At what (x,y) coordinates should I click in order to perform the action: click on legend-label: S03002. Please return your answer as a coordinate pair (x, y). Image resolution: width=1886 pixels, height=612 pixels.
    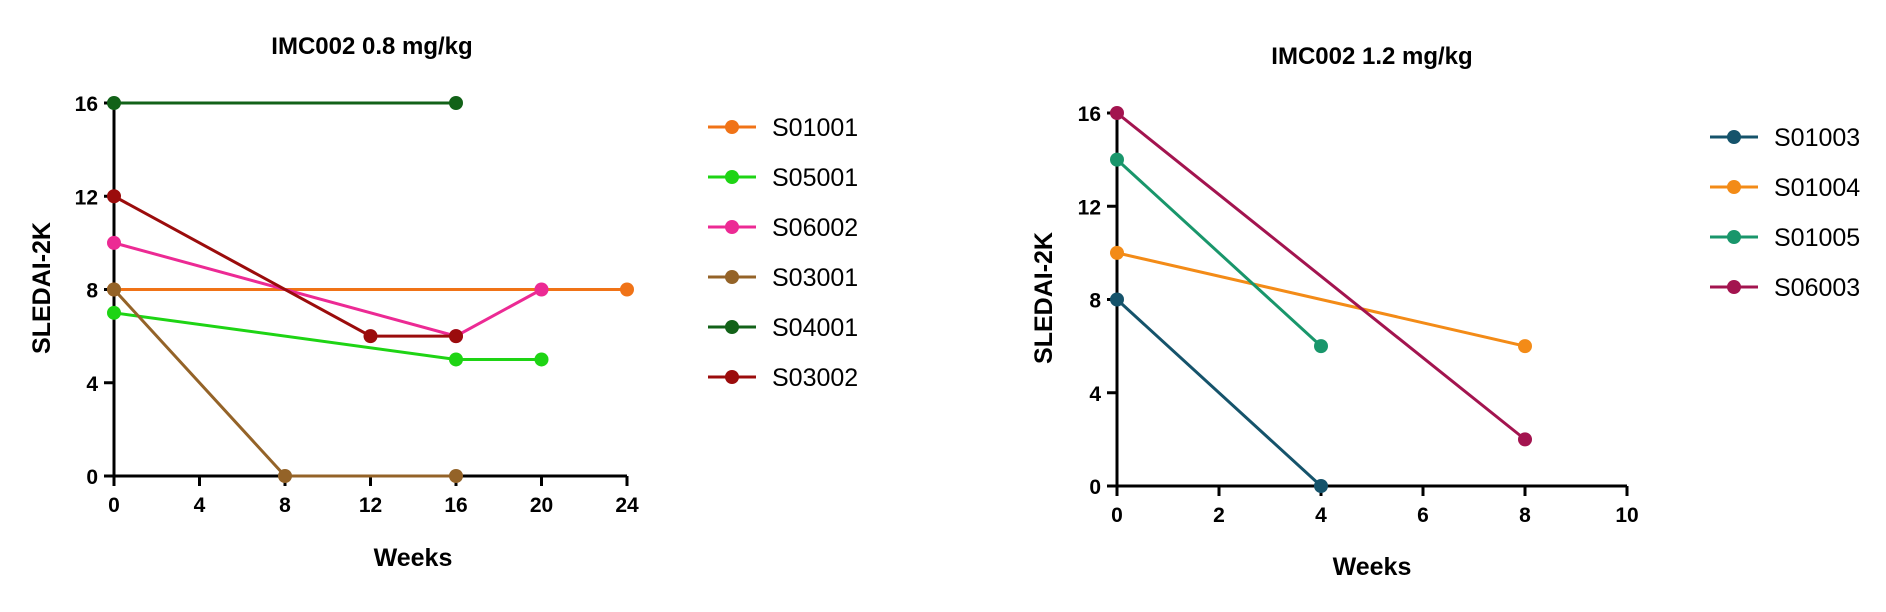
    Looking at the image, I should click on (815, 378).